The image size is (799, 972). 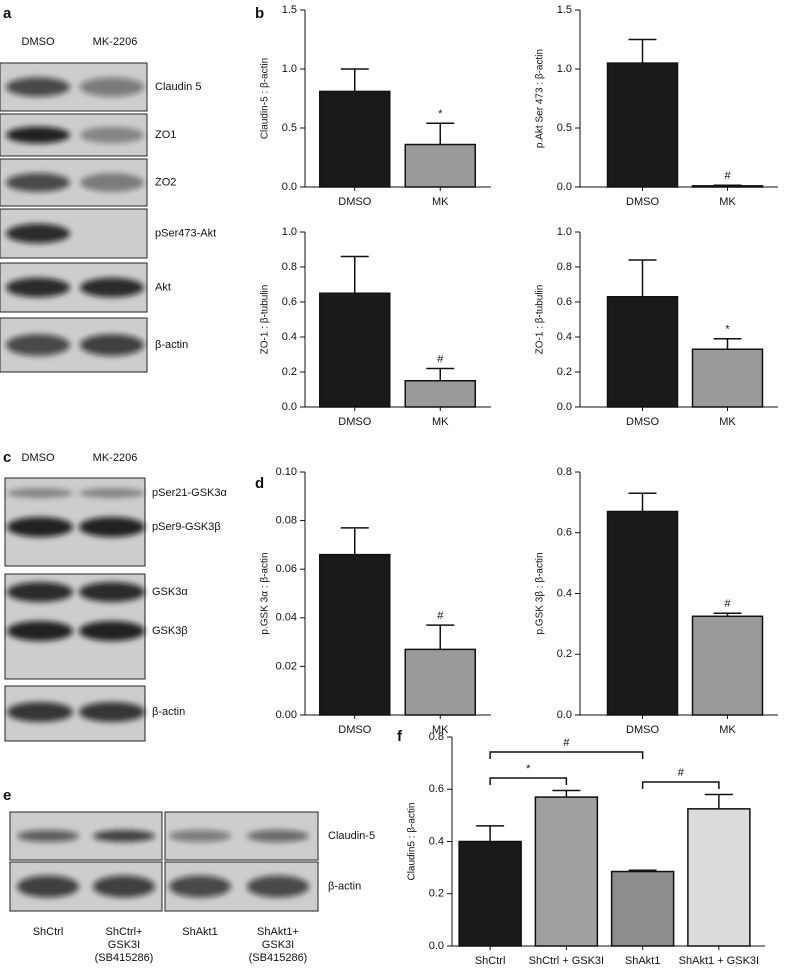 What do you see at coordinates (286, 472) in the screenshot?
I see `y-tick-label: 0.10` at bounding box center [286, 472].